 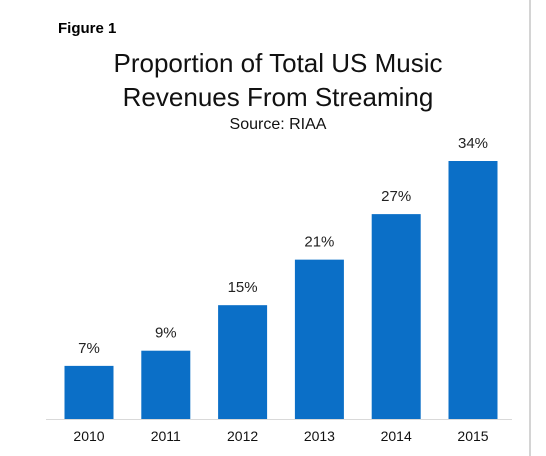 What do you see at coordinates (166, 333) in the screenshot?
I see `data-label-2011: 9%` at bounding box center [166, 333].